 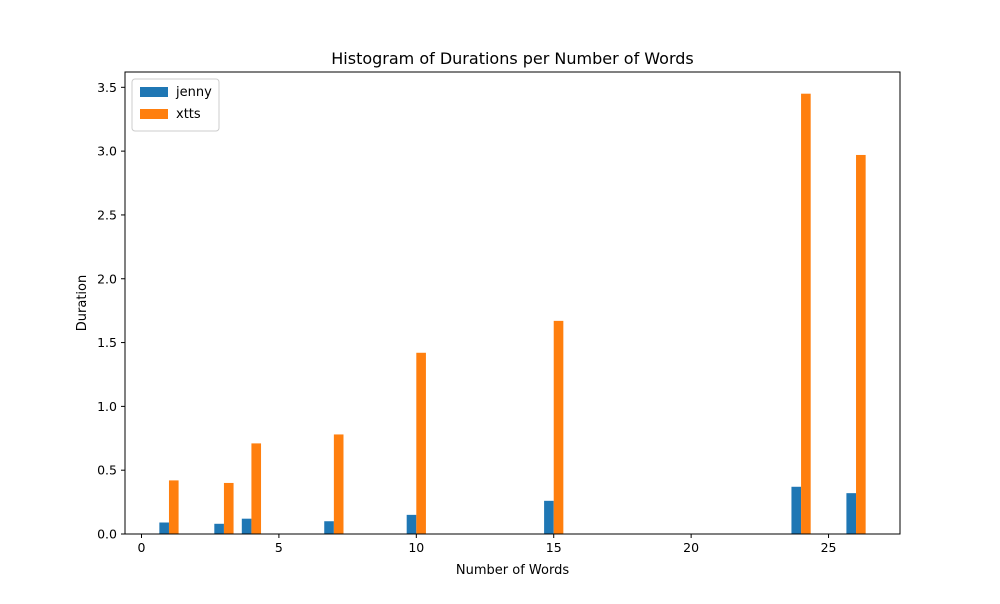 What do you see at coordinates (111, 311) in the screenshot?
I see `y-ticks-group: 0.0 0.5 1.0 1.5 2.0 2.5 3.0 3.5` at bounding box center [111, 311].